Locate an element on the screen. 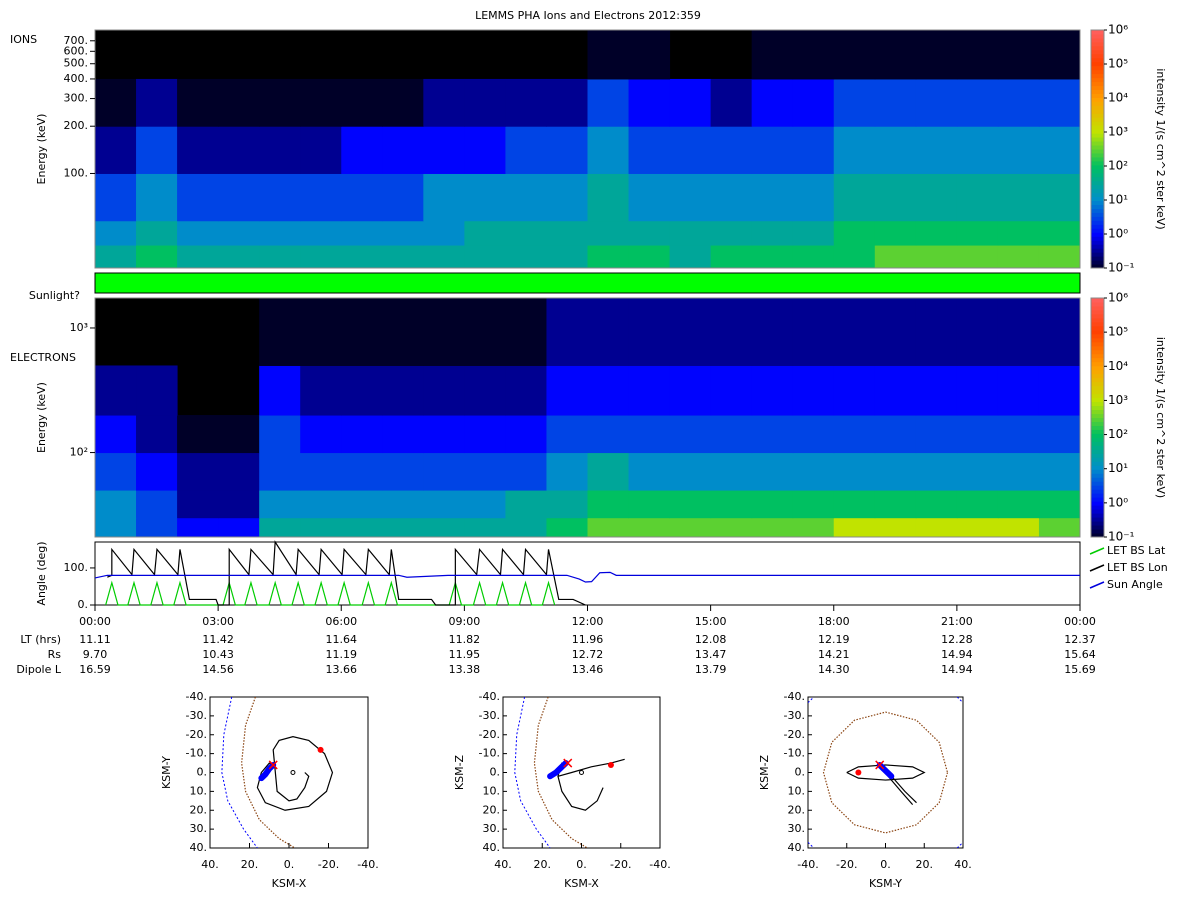  colorbar-tick-label: 10⁵ is located at coordinates (1118, 64).